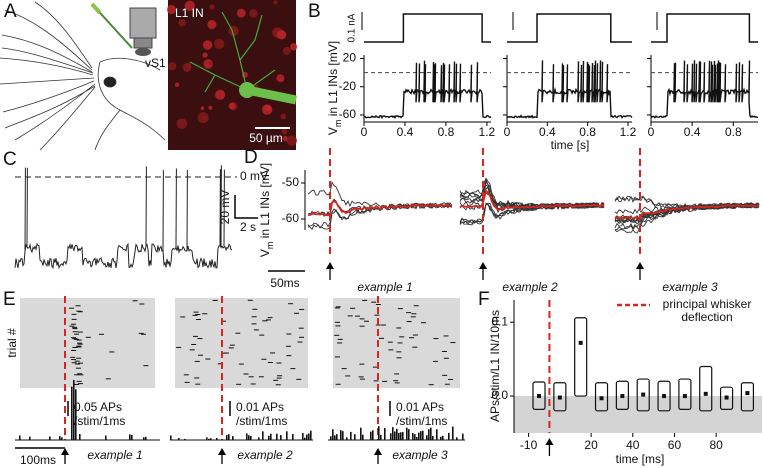 This screenshot has width=763, height=468. What do you see at coordinates (291, 182) in the screenshot?
I see `y-tick-label: -50` at bounding box center [291, 182].